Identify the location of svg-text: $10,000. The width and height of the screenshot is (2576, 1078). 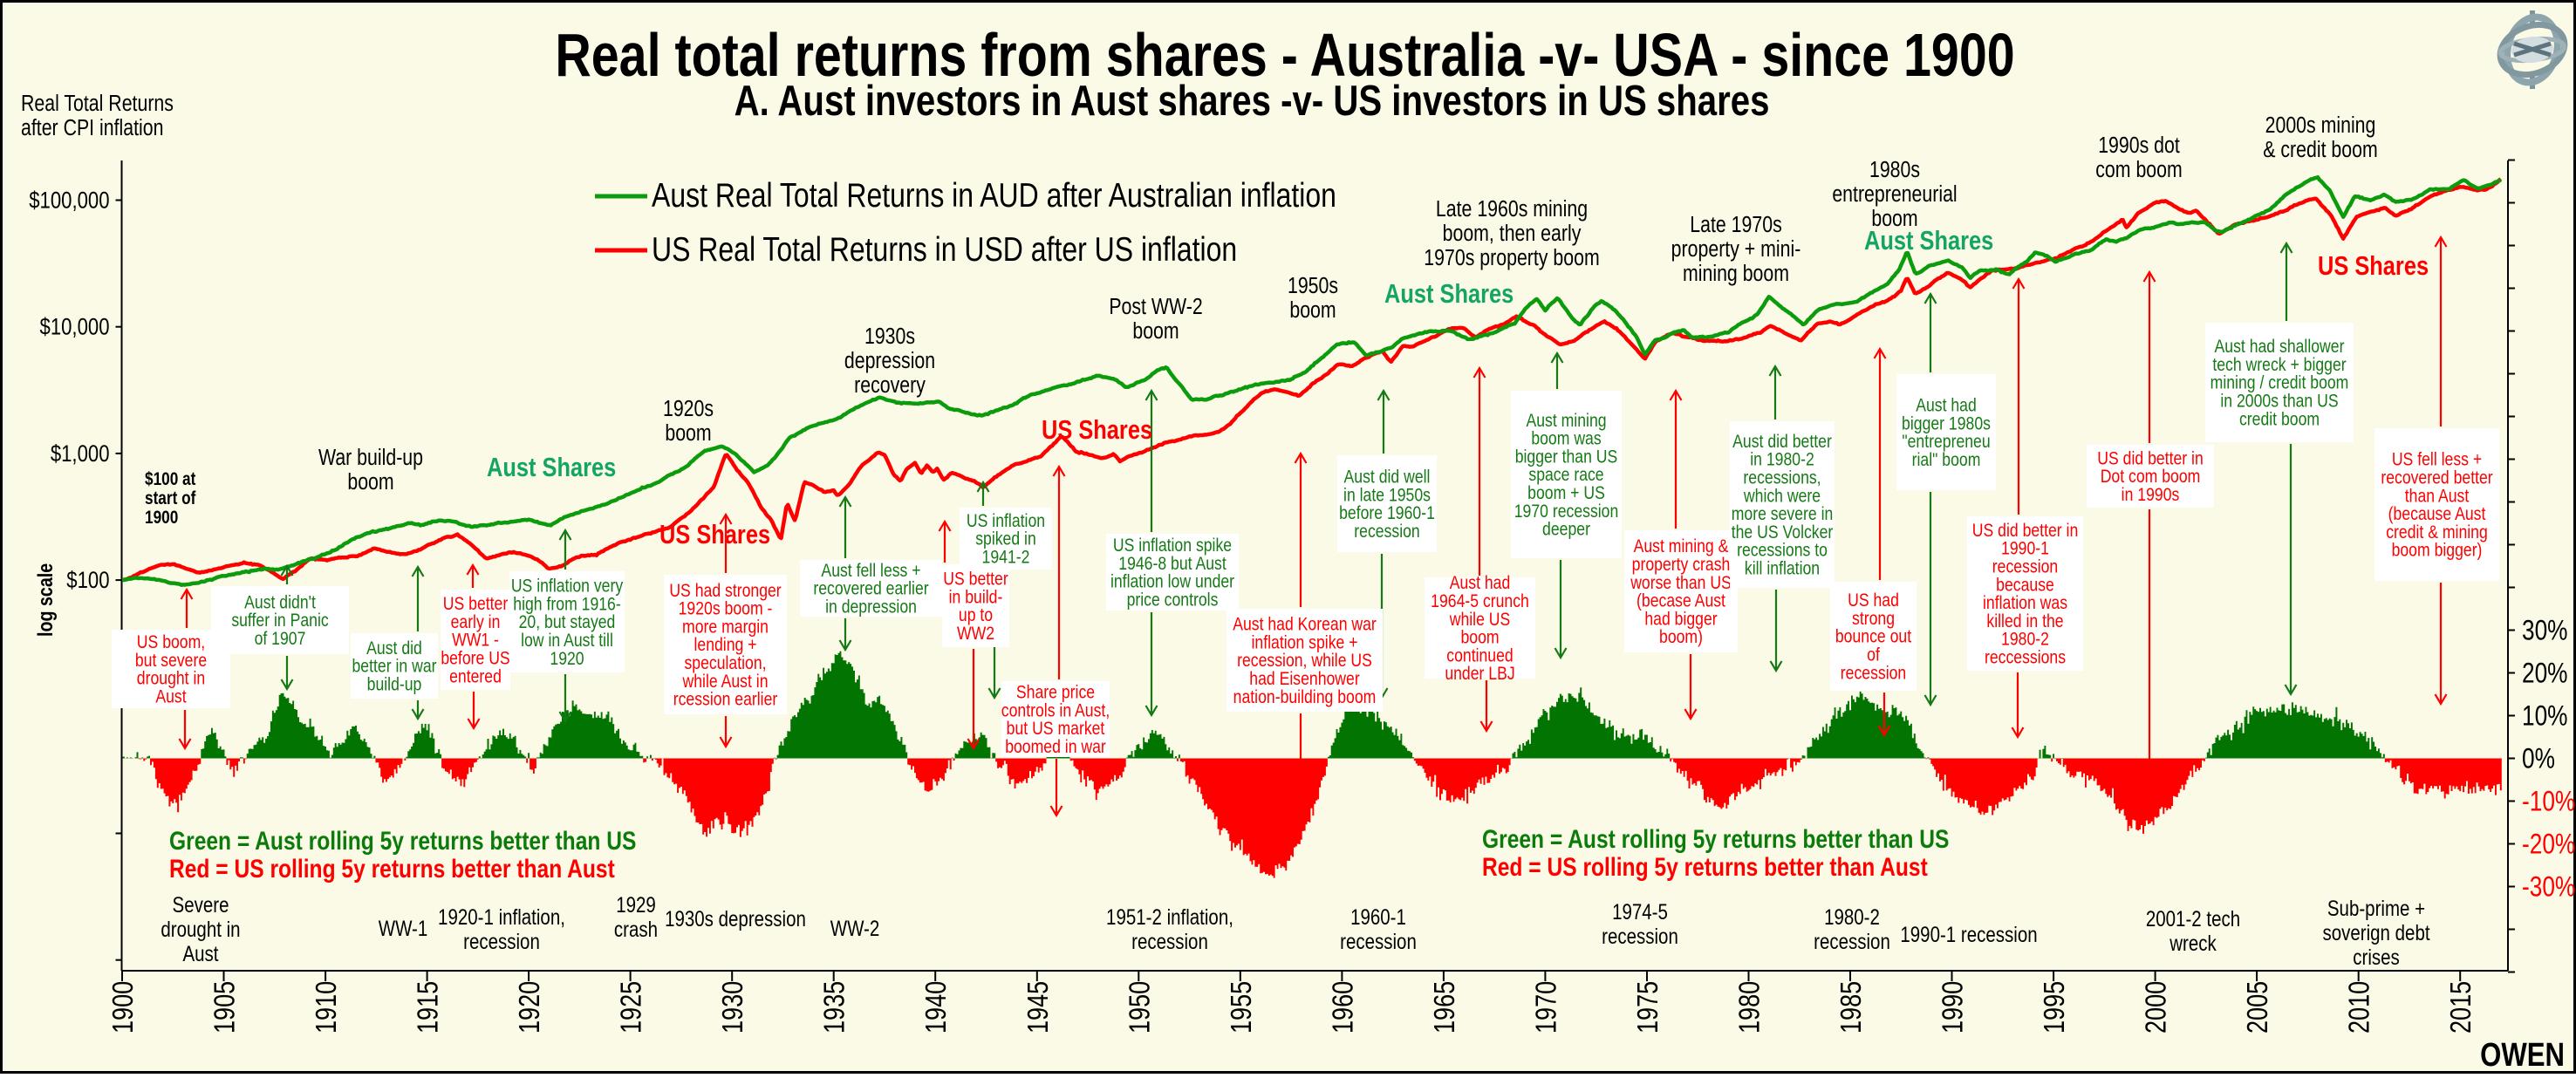
(75, 328).